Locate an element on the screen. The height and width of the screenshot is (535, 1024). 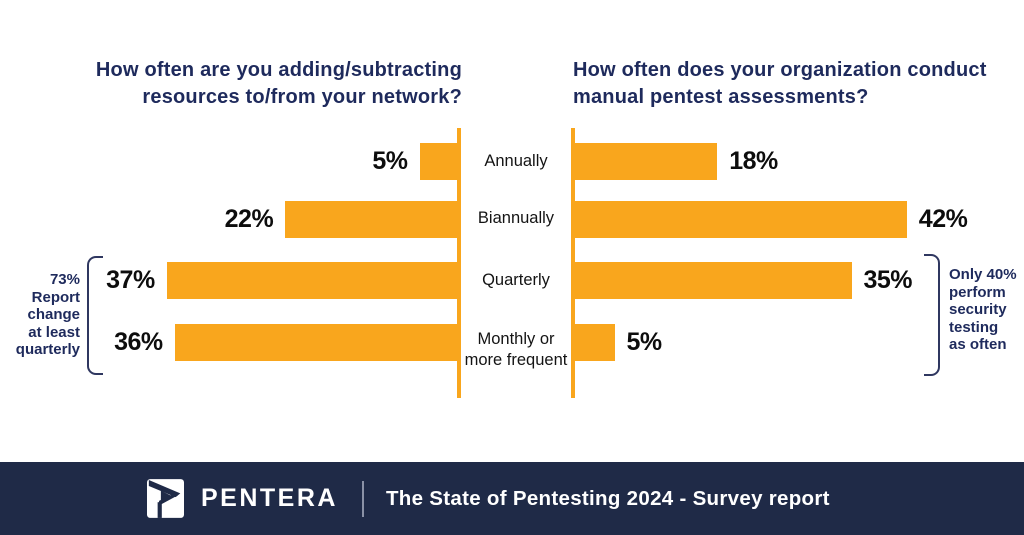
left-bar-row-monthly: 36% is located at coordinates (229, 342).